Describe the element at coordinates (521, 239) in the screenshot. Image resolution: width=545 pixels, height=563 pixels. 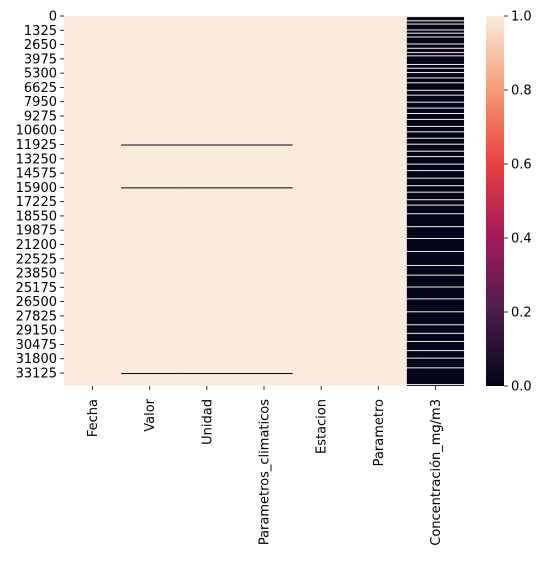
I see `colorbar-tick-label: 0.4` at that location.